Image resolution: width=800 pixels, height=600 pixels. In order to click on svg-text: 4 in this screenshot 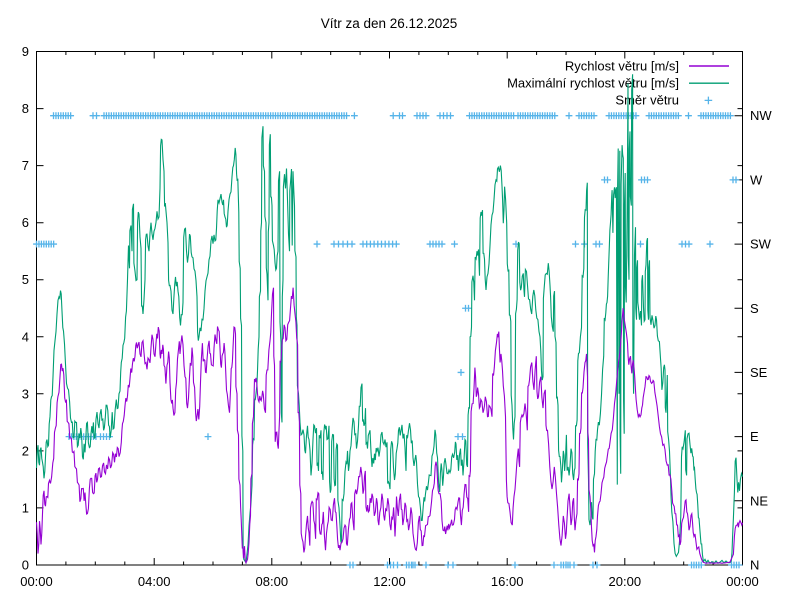, I will do `click(25, 336)`.